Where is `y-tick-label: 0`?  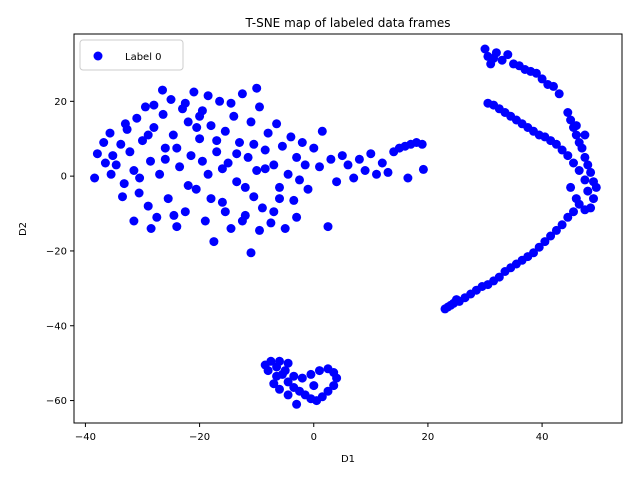 y-tick-label: 0 is located at coordinates (64, 177).